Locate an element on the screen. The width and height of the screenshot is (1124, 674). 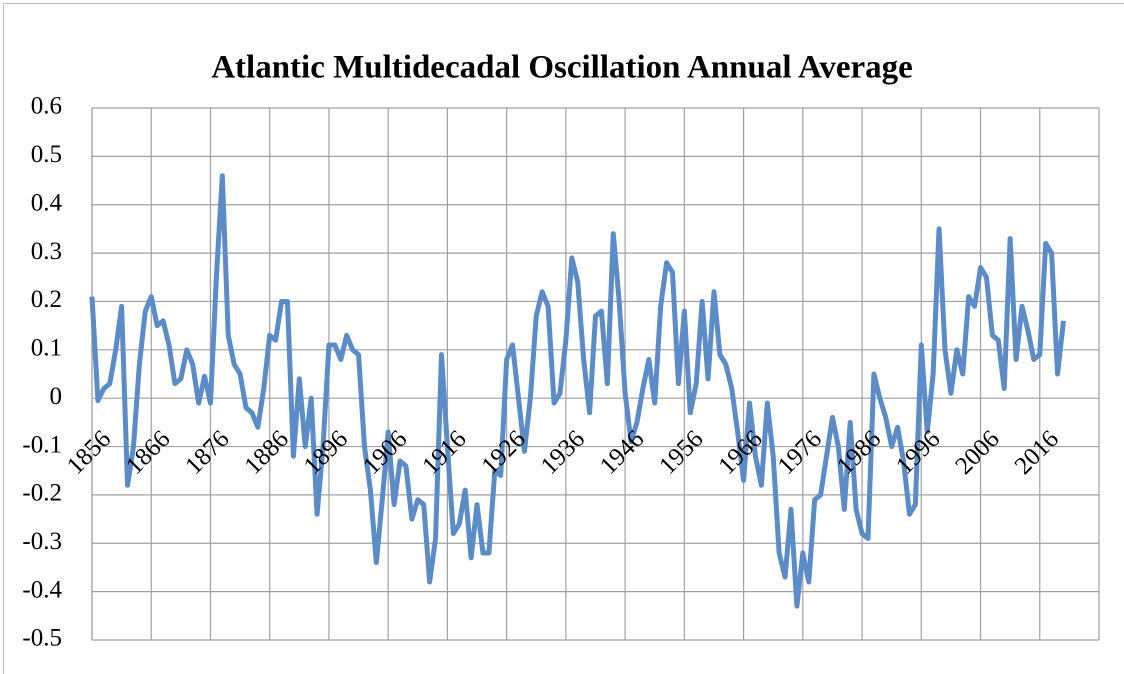
y-tick-label: -0.5 is located at coordinates (42, 638).